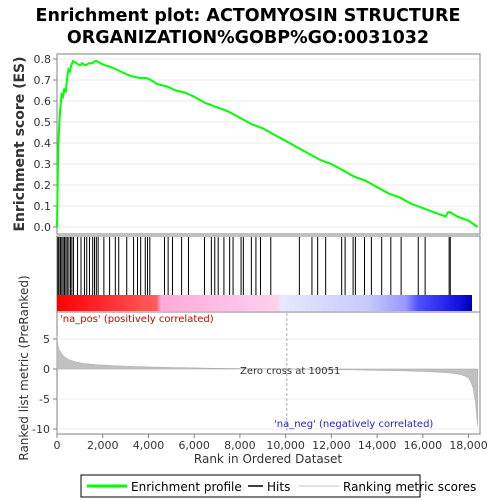  I want to click on legend-label-hits: Hits, so click(278, 487).